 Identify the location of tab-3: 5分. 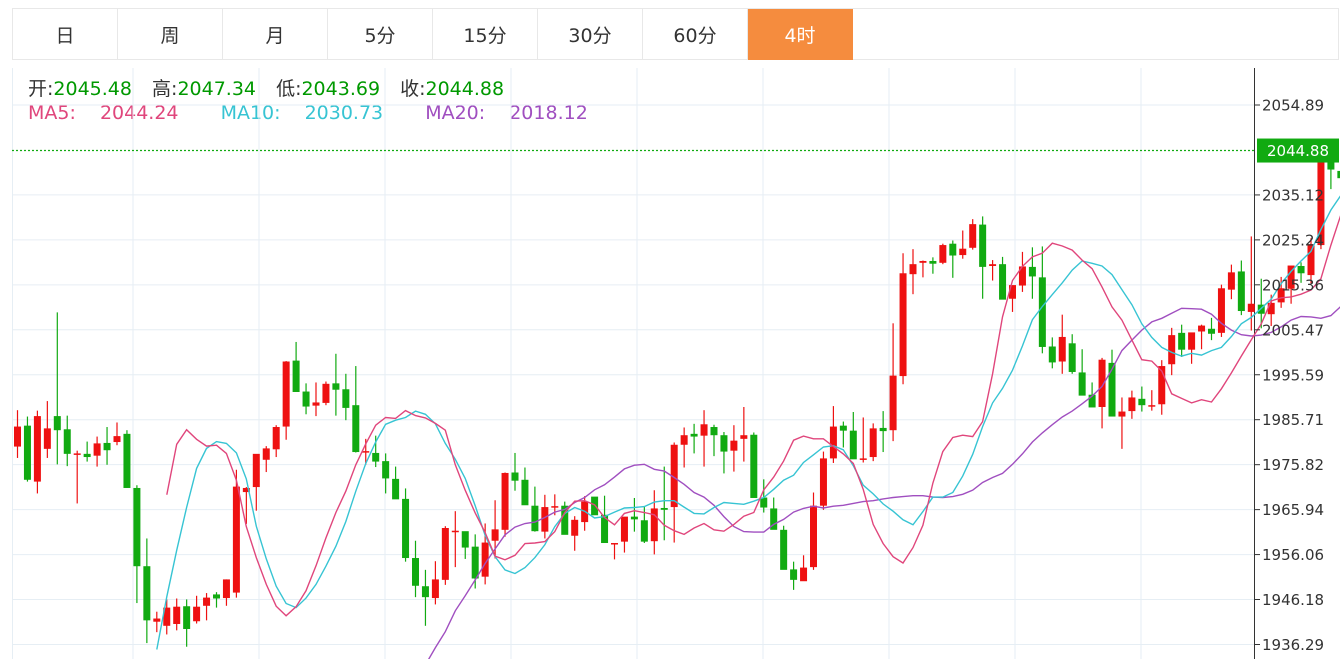
(380, 34).